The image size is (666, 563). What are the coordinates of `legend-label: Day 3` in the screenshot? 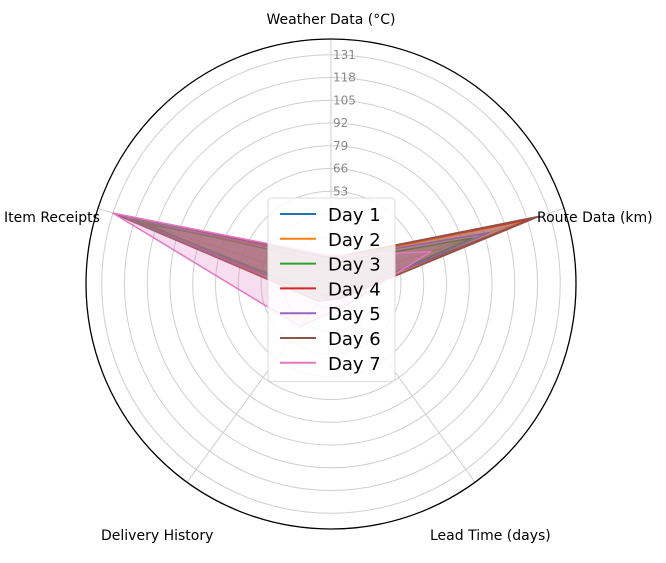 It's located at (354, 265).